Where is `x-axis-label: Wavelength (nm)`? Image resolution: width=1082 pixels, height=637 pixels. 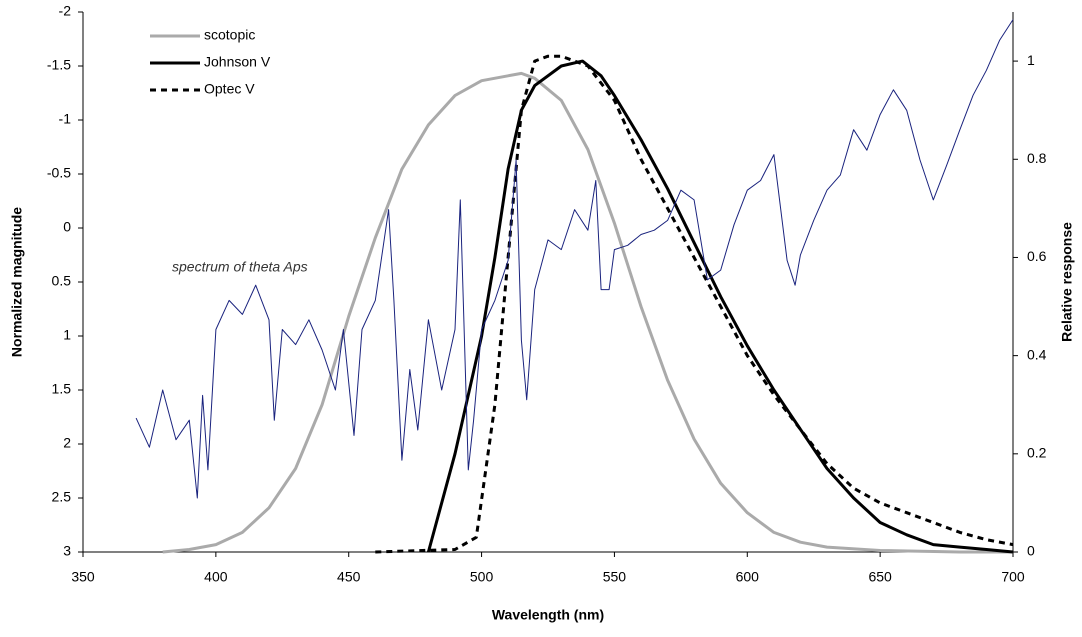 x-axis-label: Wavelength (nm) is located at coordinates (548, 615).